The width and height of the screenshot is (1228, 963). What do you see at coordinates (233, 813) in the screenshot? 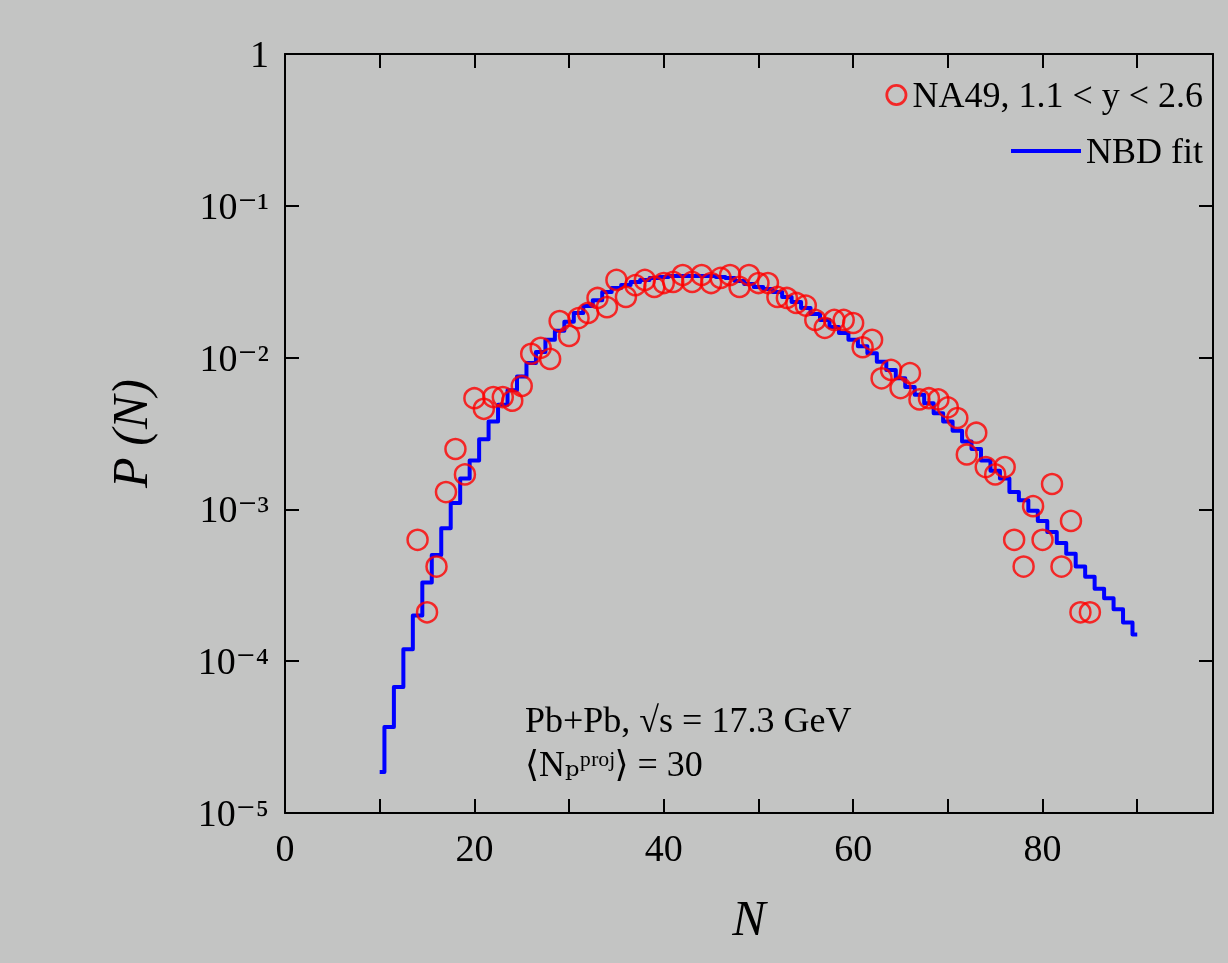
I see `y-tick-label: 10⁻⁵` at bounding box center [233, 813].